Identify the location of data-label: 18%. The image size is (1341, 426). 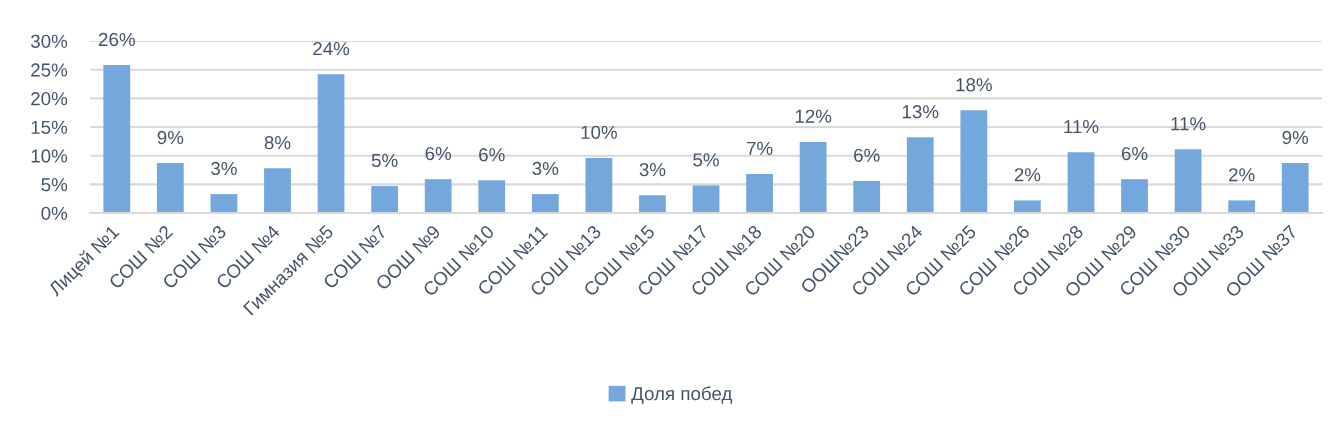
(974, 85).